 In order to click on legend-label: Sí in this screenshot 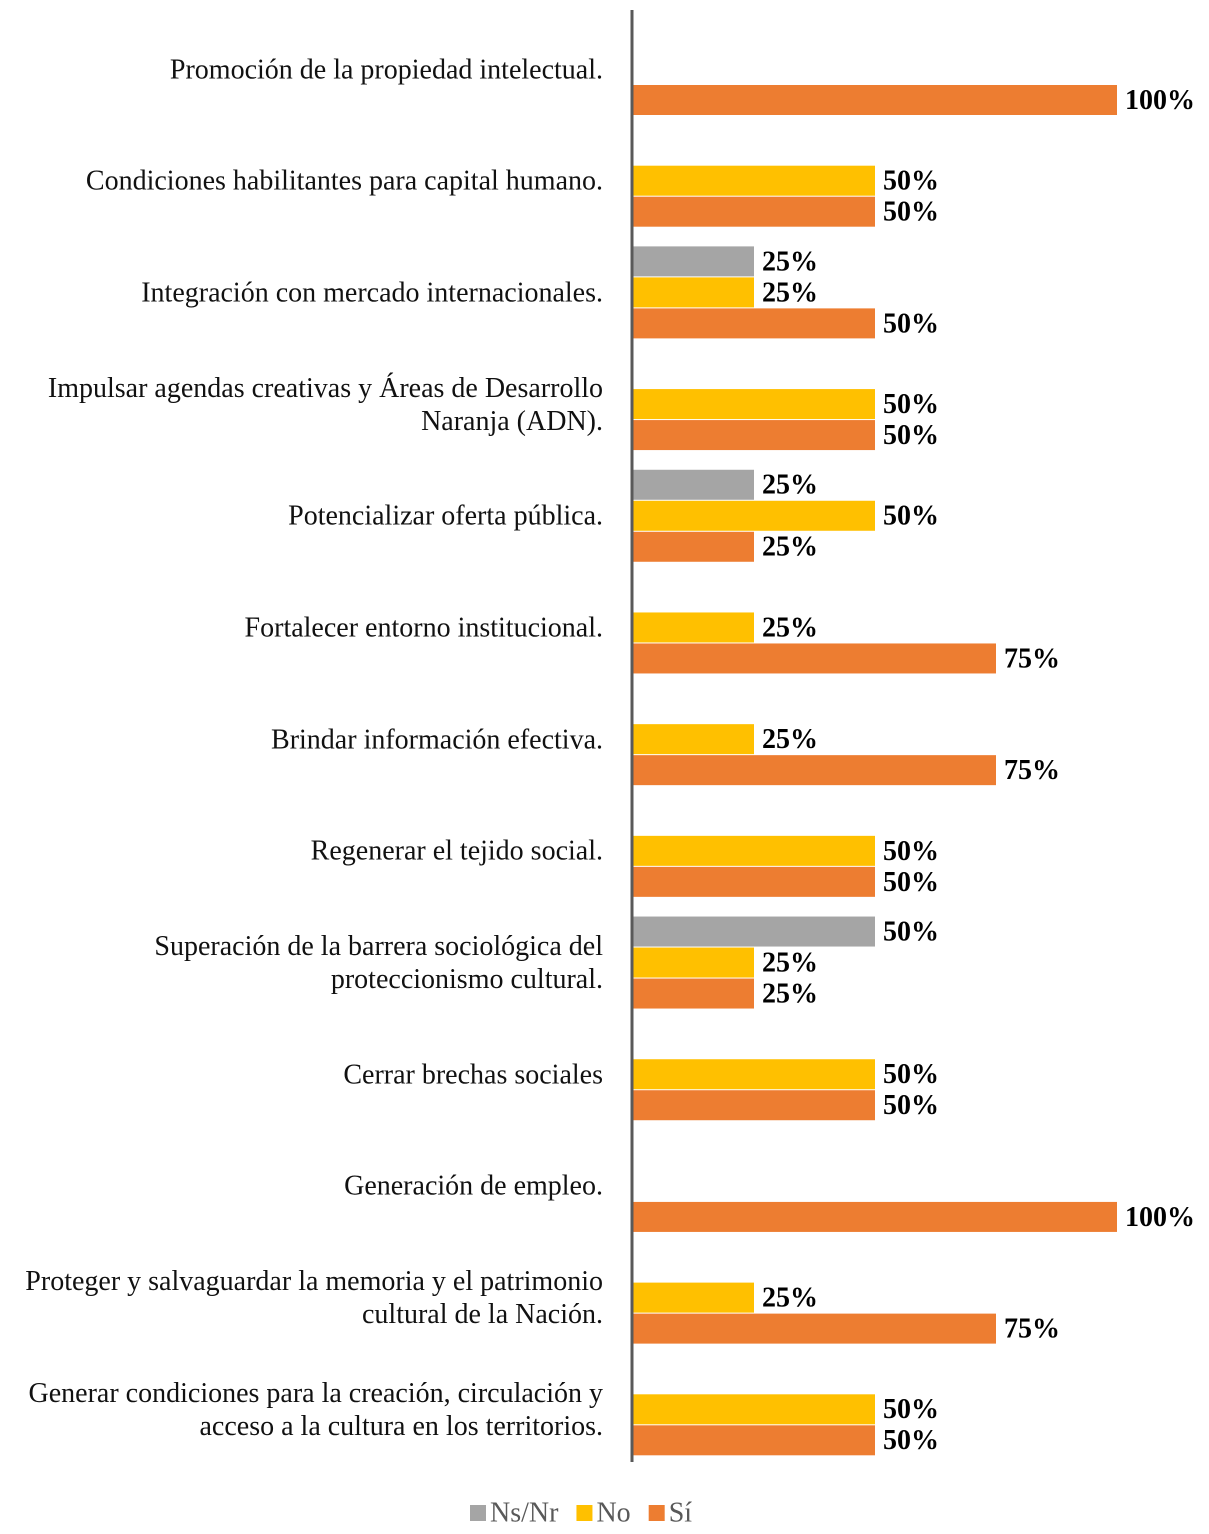, I will do `click(681, 1512)`.